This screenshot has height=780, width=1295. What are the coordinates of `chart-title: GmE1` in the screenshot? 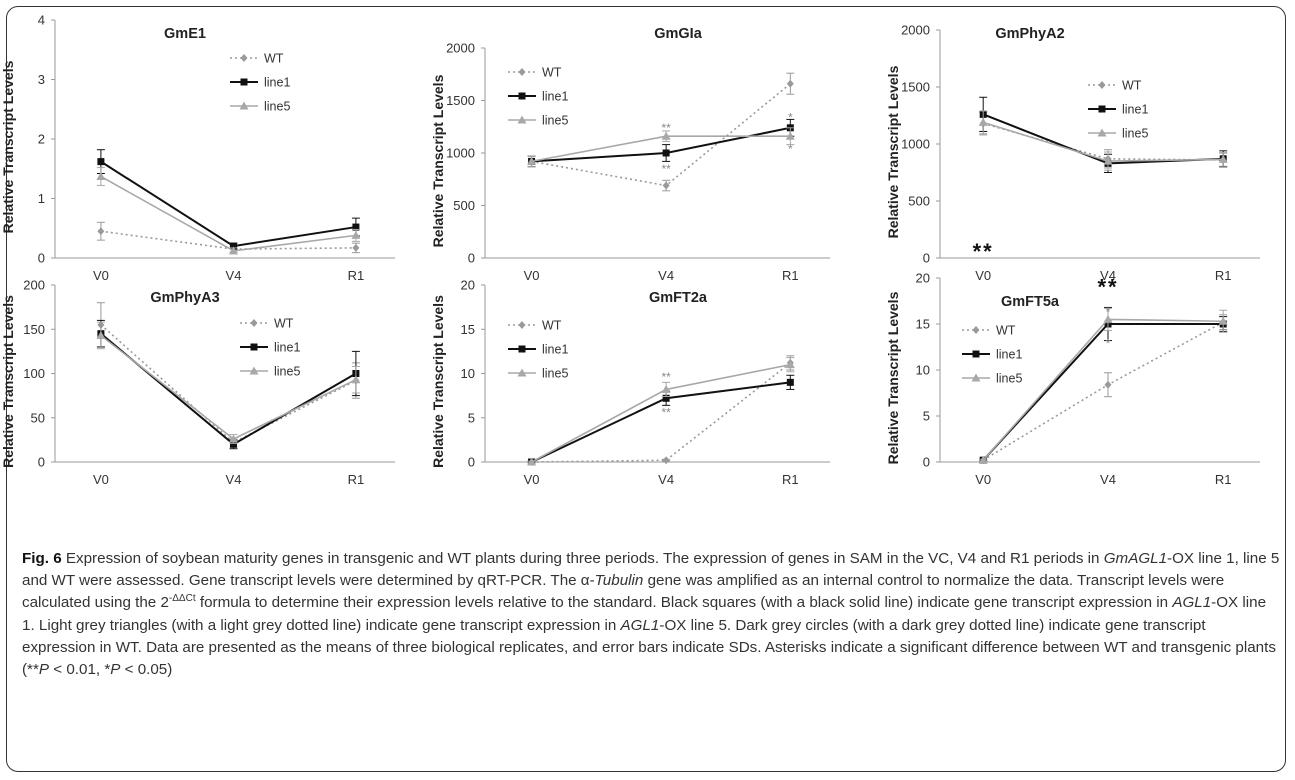 It's located at (185, 34).